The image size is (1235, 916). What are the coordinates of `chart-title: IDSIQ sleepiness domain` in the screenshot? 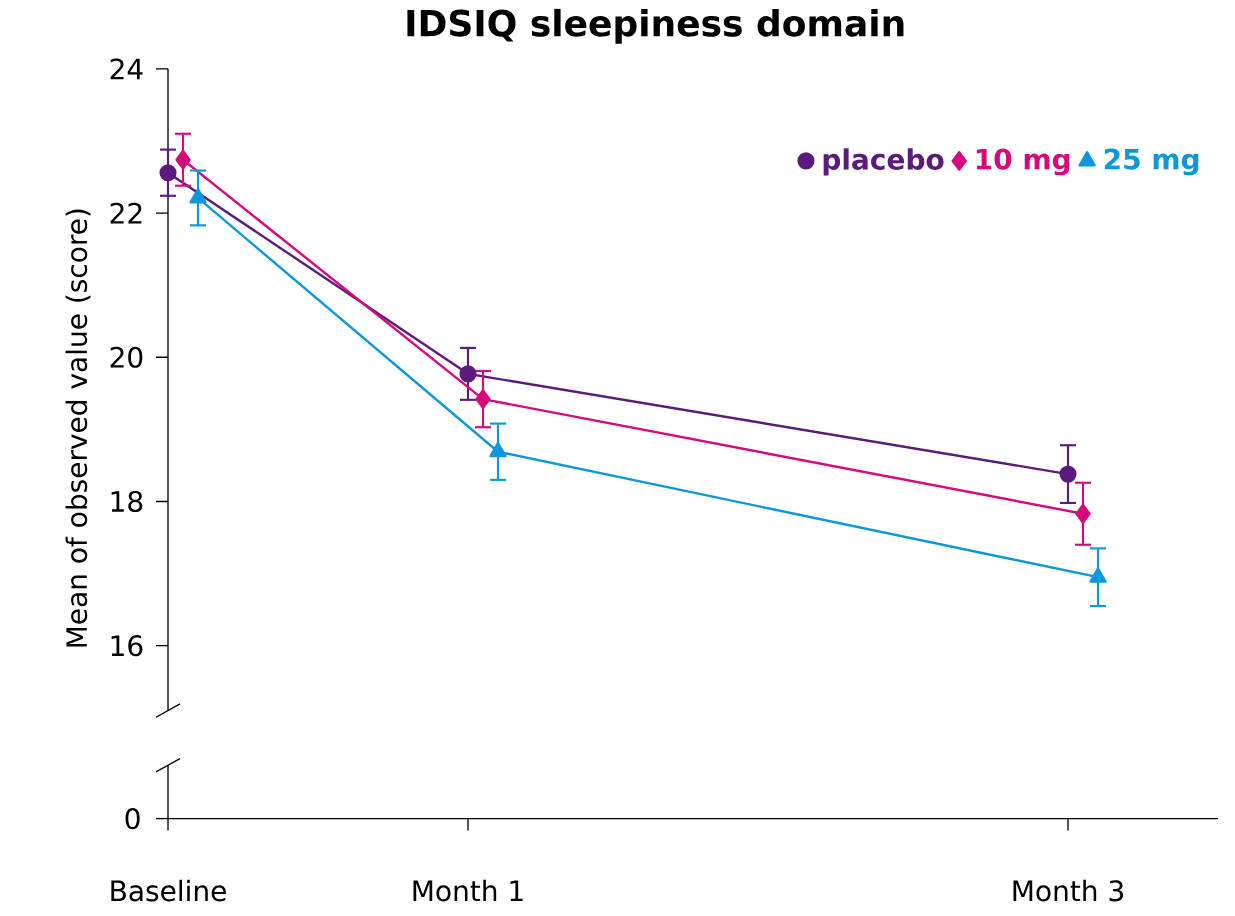 It's located at (655, 26).